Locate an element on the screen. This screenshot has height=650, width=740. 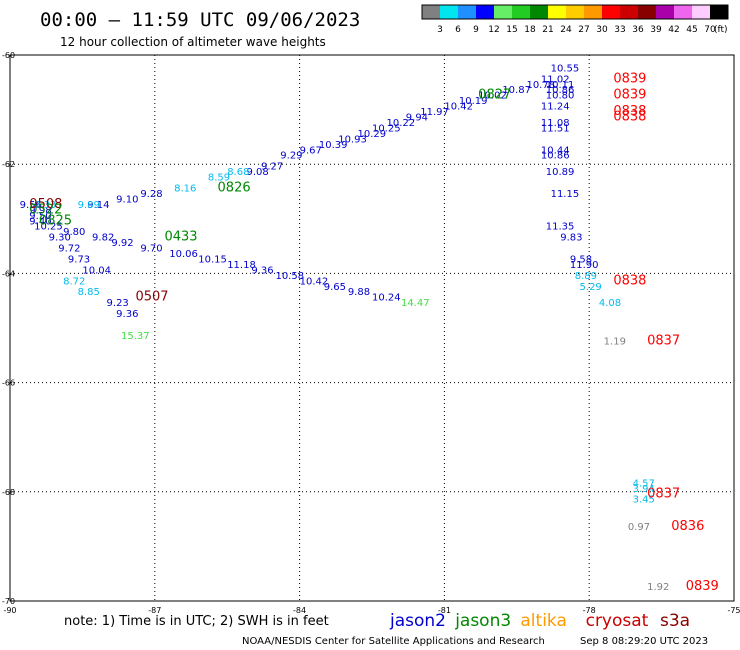
wave-height-value: 9.73 is located at coordinates (79, 259).